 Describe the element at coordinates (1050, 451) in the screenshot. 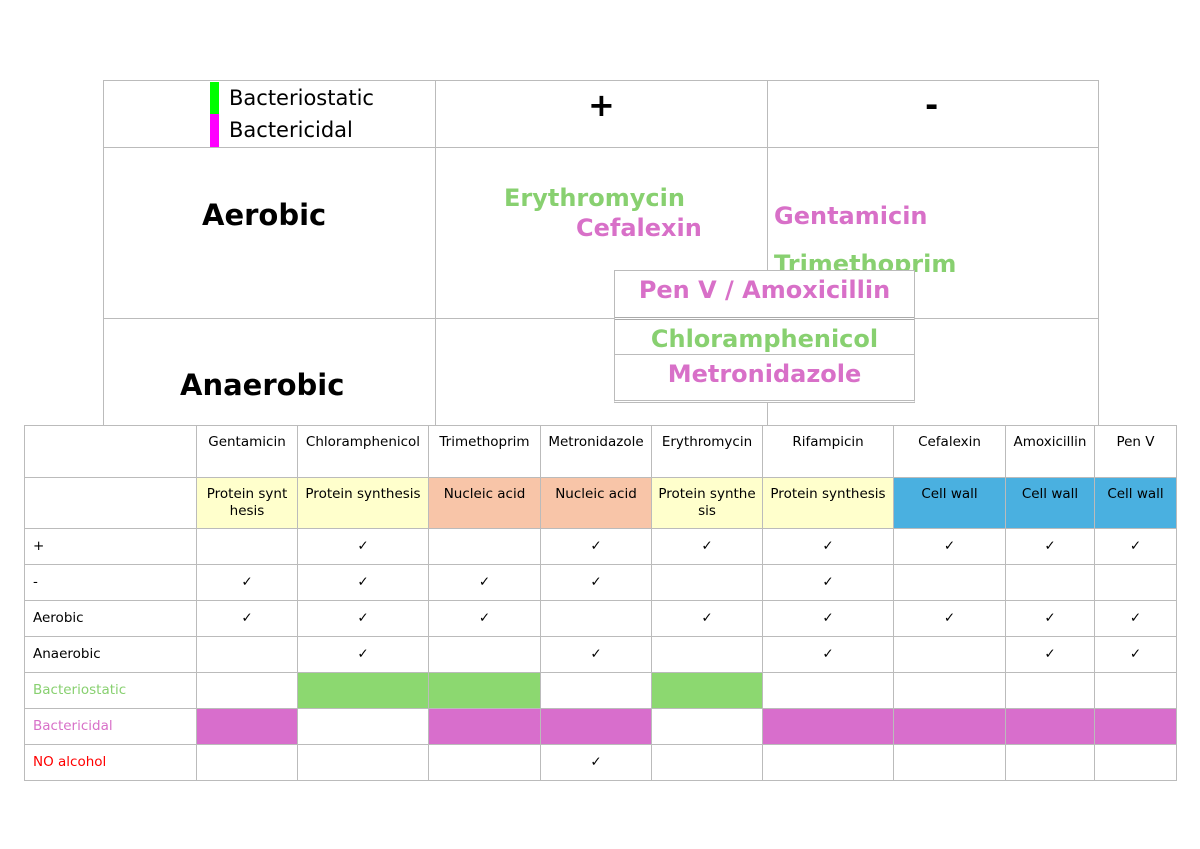

I see `drug-header: Amoxicillin` at that location.